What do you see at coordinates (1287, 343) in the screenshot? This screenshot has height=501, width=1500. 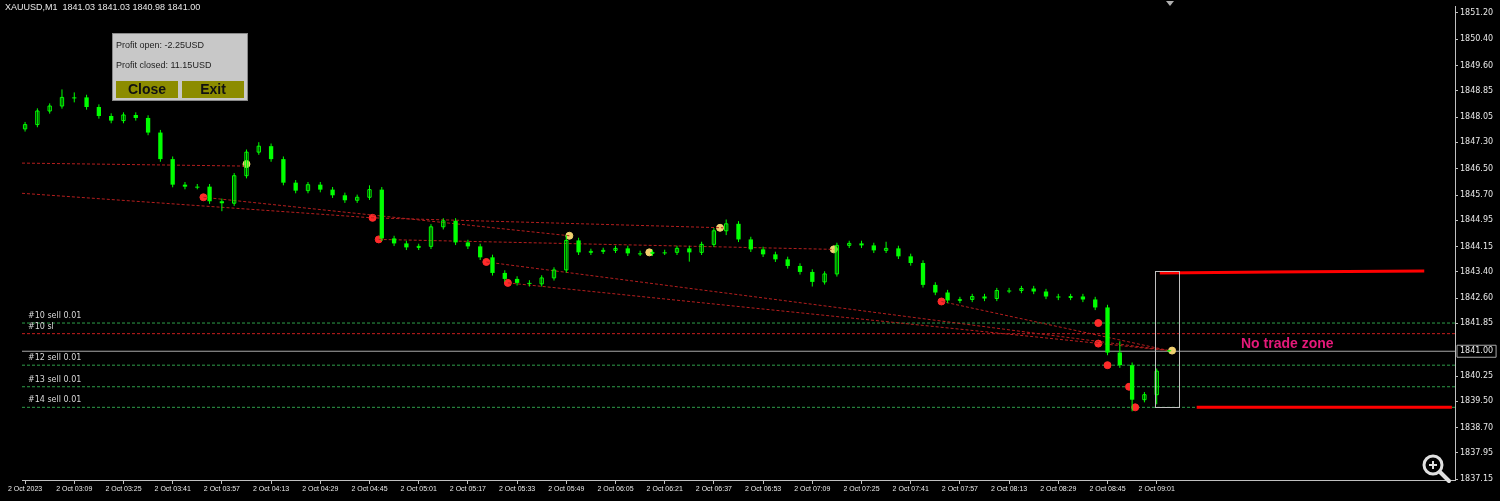 I see `annotation: No trade zone` at bounding box center [1287, 343].